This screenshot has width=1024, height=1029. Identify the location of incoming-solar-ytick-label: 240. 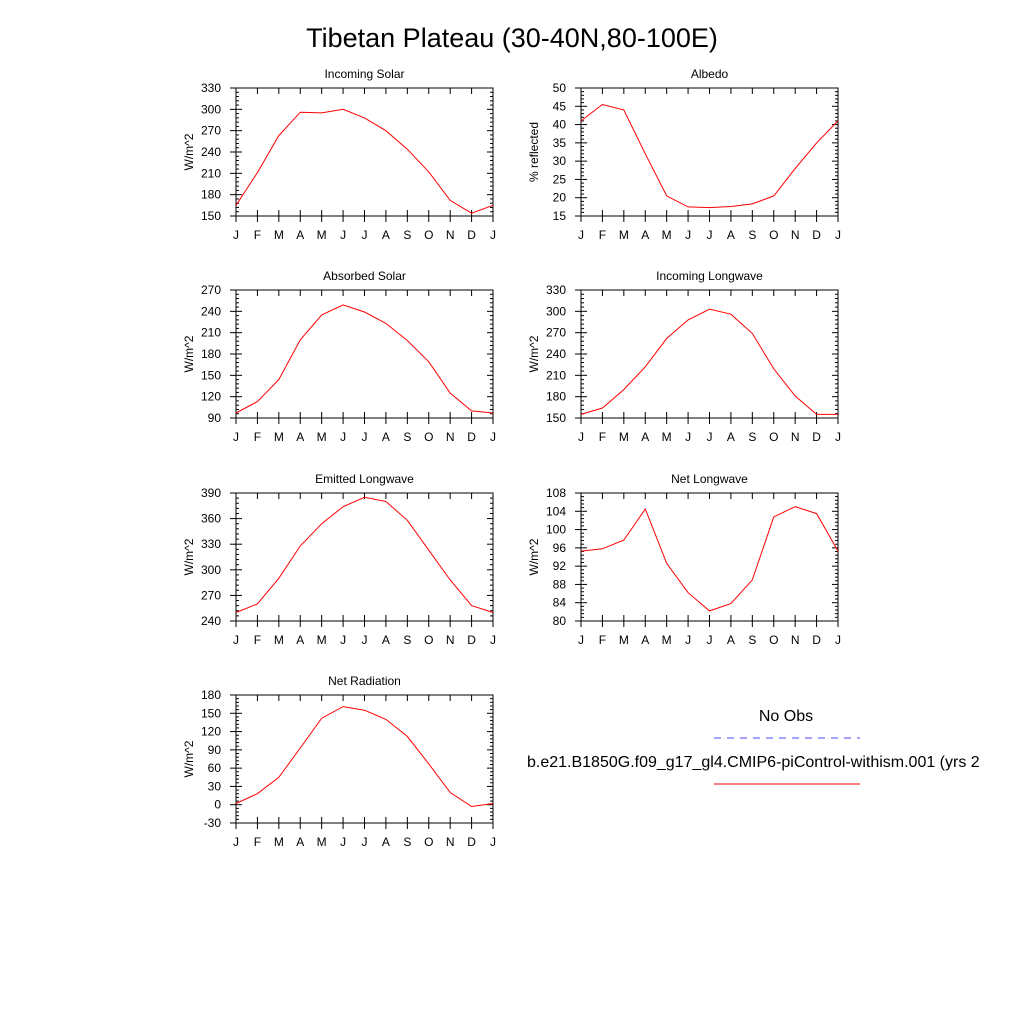
(211, 152).